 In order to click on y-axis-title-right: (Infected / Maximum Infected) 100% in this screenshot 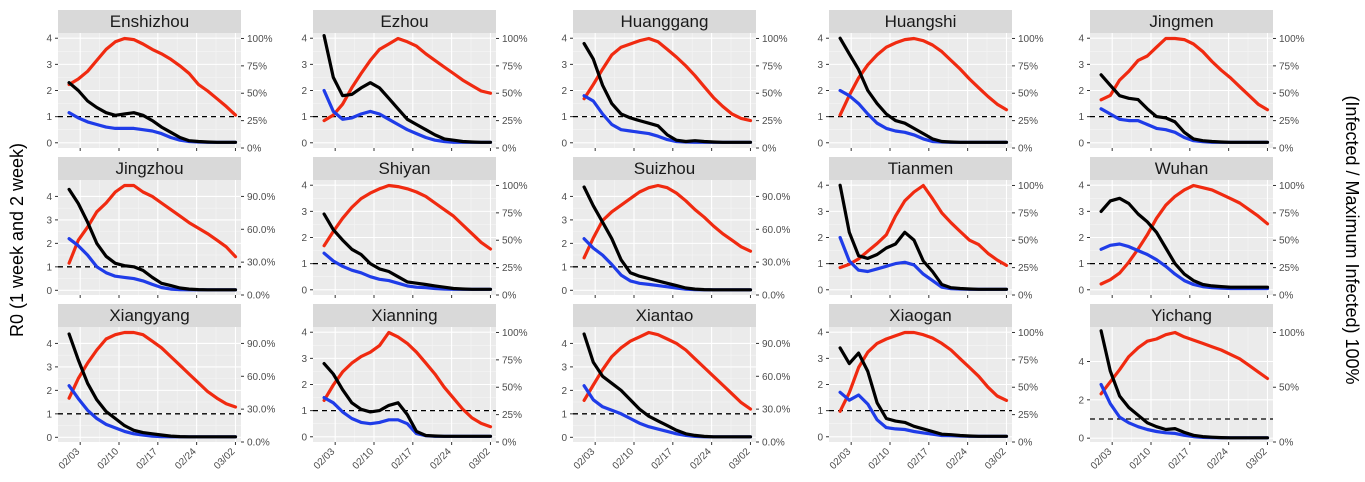, I will do `click(1352, 239)`.